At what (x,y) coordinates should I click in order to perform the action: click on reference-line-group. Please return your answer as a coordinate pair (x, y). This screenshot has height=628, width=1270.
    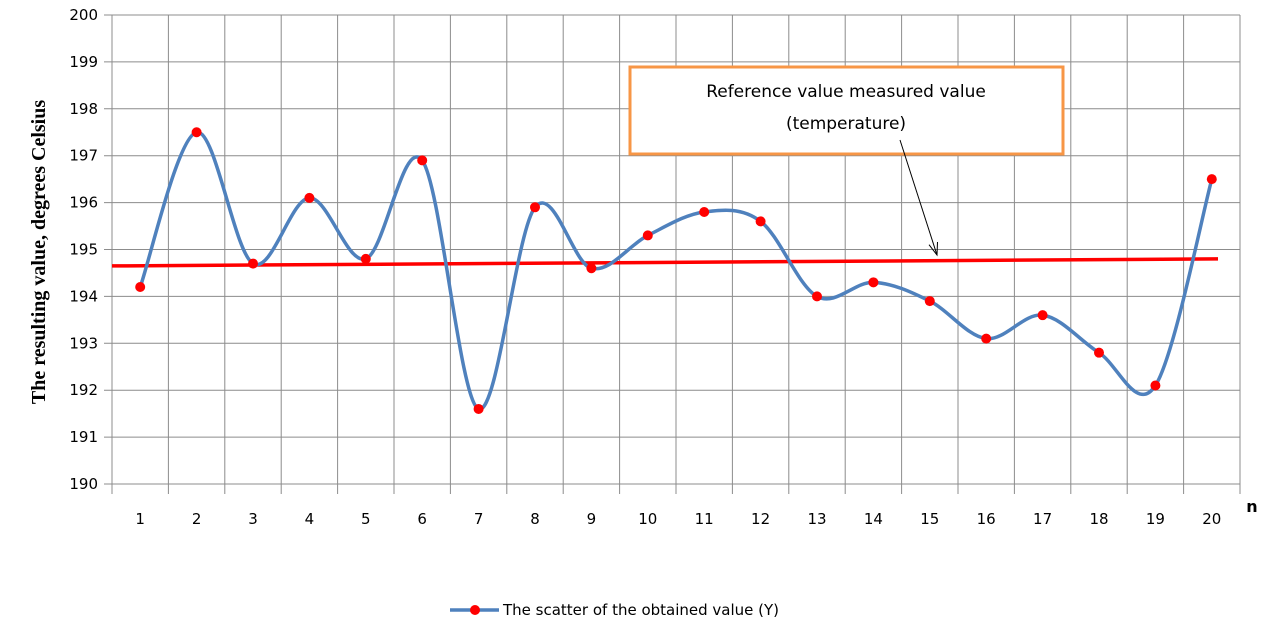
    Looking at the image, I should click on (665, 262).